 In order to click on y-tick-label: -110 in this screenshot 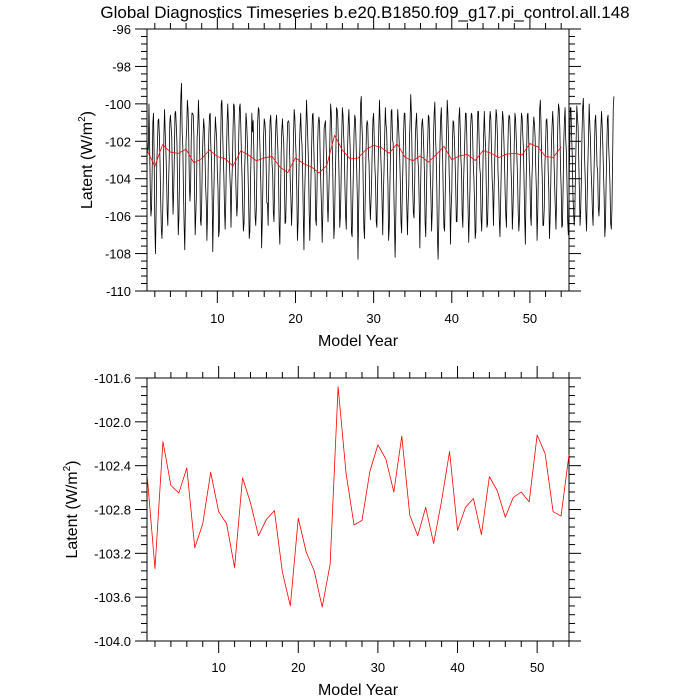, I will do `click(118, 291)`.